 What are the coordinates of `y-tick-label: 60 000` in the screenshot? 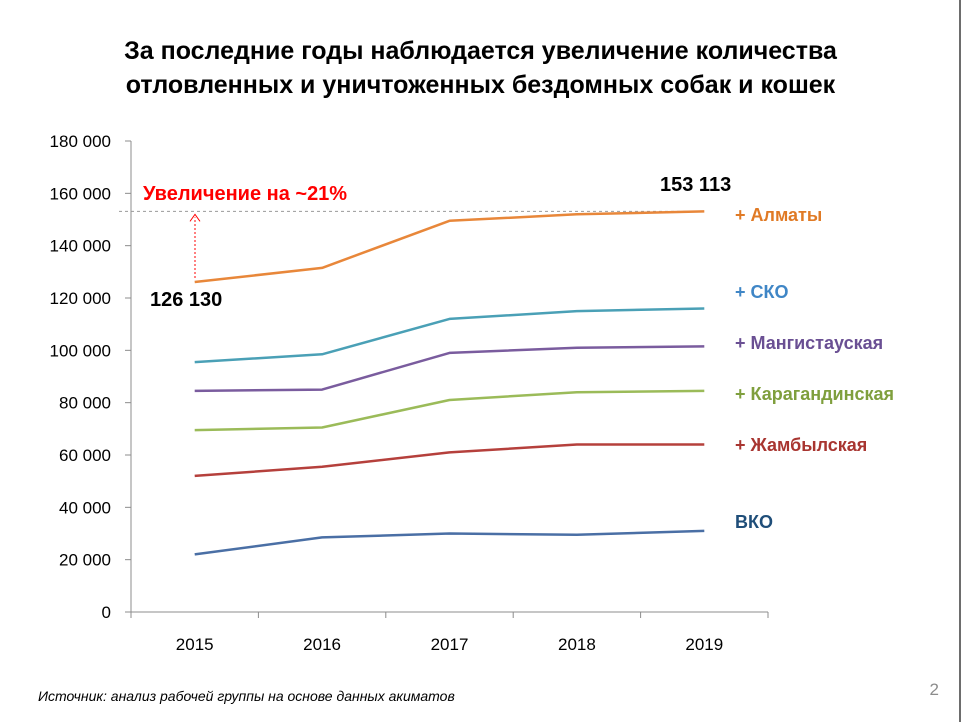 It's located at (85, 455).